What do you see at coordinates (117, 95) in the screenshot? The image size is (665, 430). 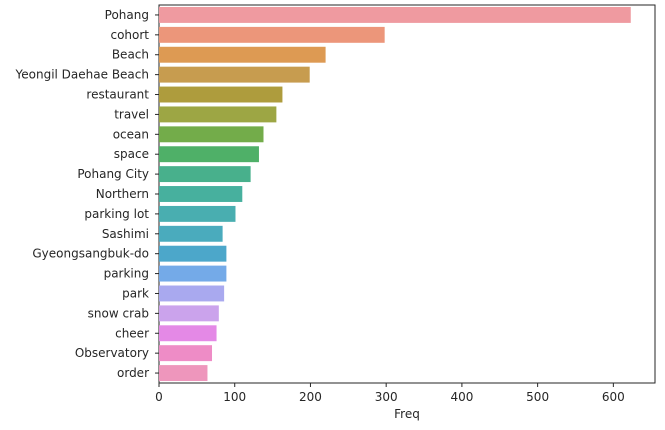 I see `category-label: restaurant` at bounding box center [117, 95].